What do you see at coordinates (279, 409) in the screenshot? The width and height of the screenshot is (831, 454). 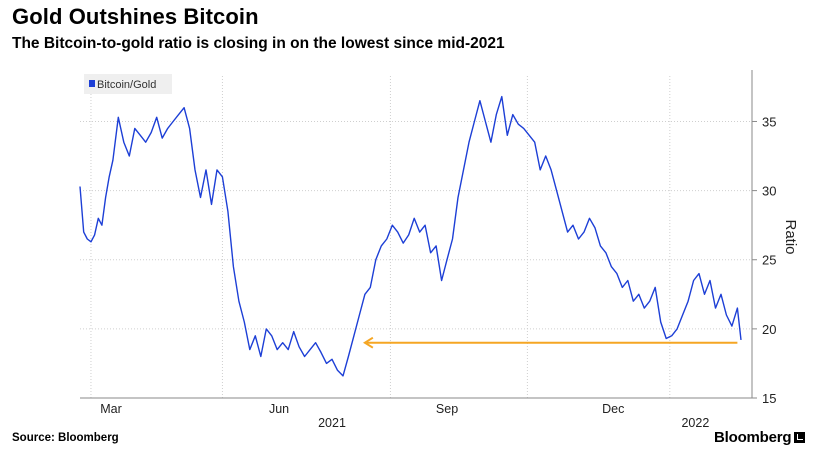 I see `x-tick-label-jun: Jun` at bounding box center [279, 409].